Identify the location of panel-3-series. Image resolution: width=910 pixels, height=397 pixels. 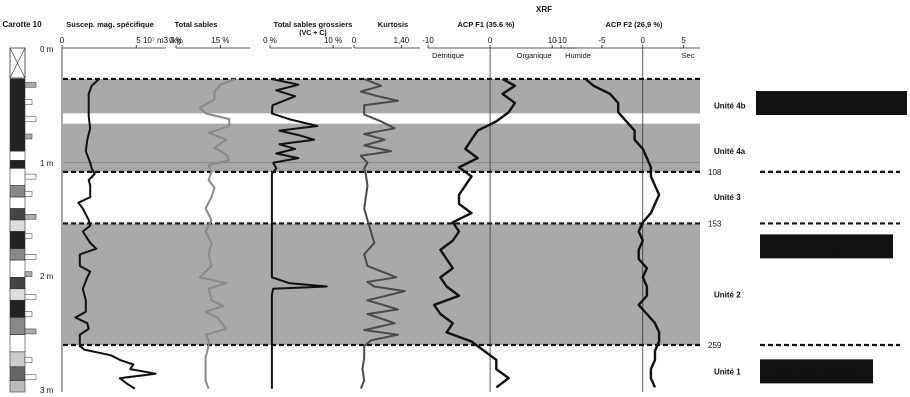
(382, 233).